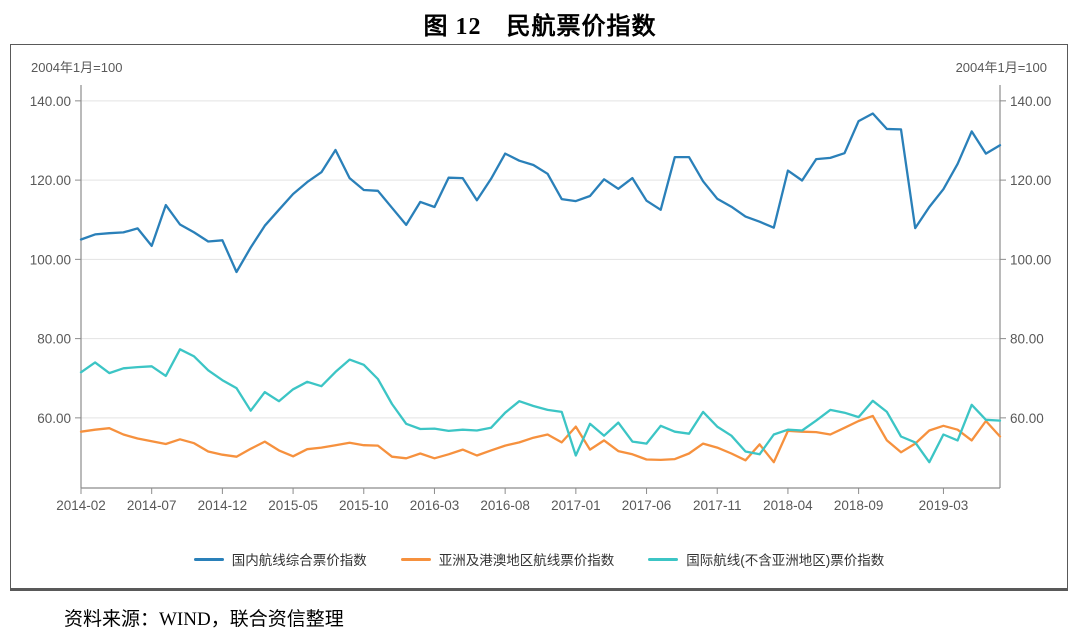 This screenshot has width=1080, height=640. Describe the element at coordinates (50, 180) in the screenshot. I see `y-tick-label-left: 120.00` at that location.